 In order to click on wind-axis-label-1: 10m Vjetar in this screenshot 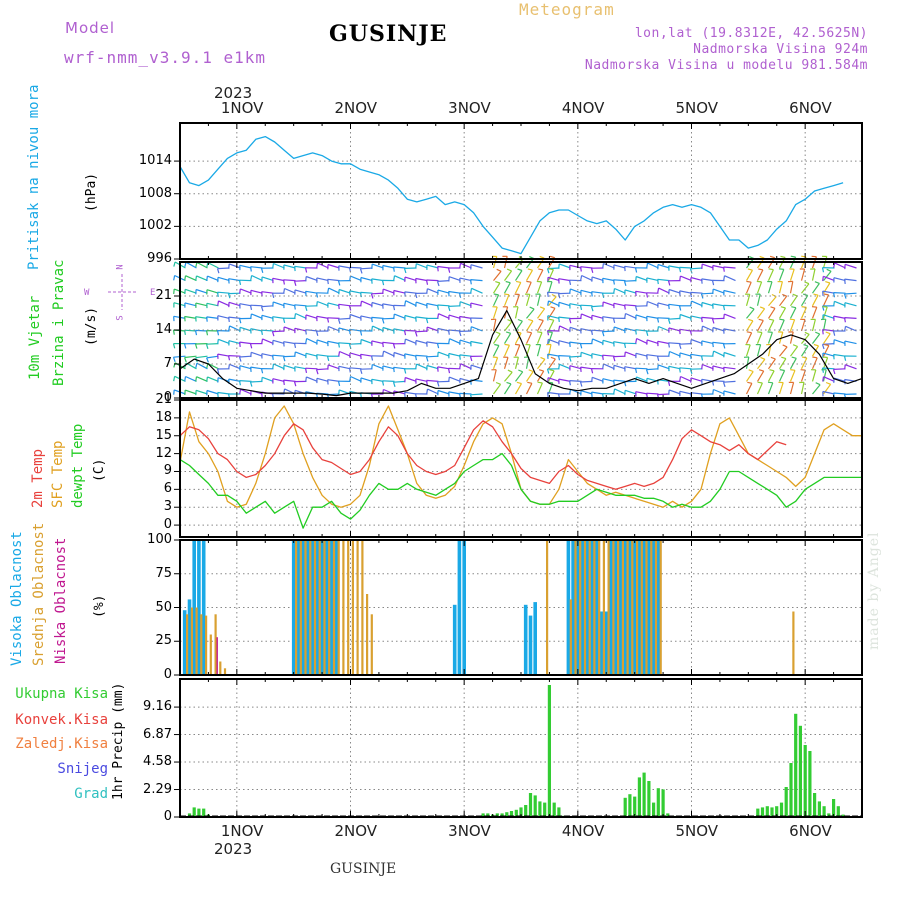, I will do `click(35, 337)`.